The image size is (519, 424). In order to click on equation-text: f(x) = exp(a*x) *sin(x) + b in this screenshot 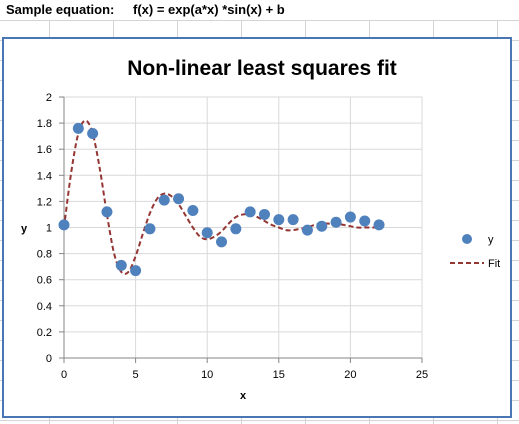, I will do `click(209, 9)`.